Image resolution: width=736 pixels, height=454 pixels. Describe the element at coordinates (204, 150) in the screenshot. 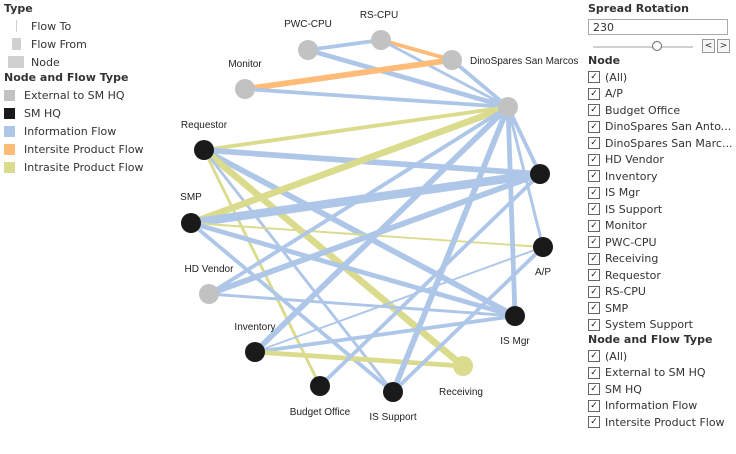

I see `node-requestor` at that location.